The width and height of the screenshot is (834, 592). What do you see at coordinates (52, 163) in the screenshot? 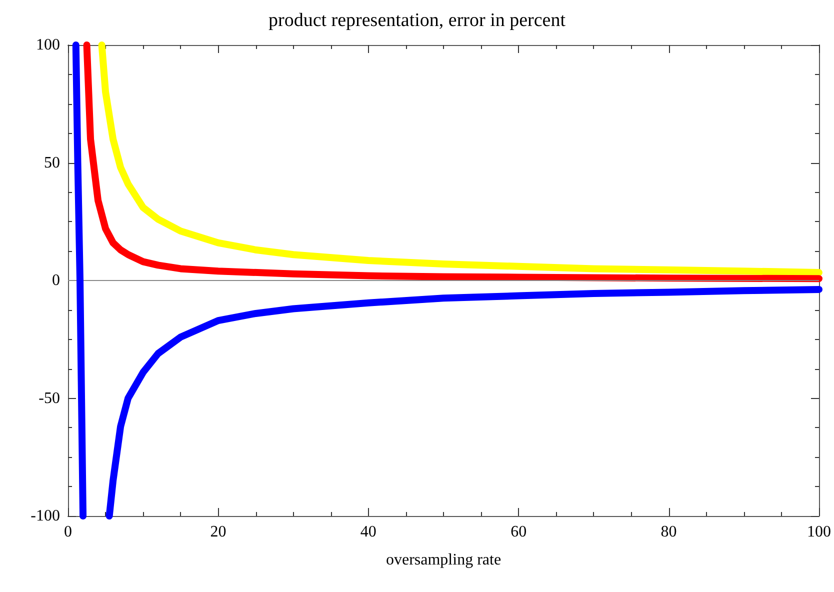
I see `y-tick-label: 50` at bounding box center [52, 163].